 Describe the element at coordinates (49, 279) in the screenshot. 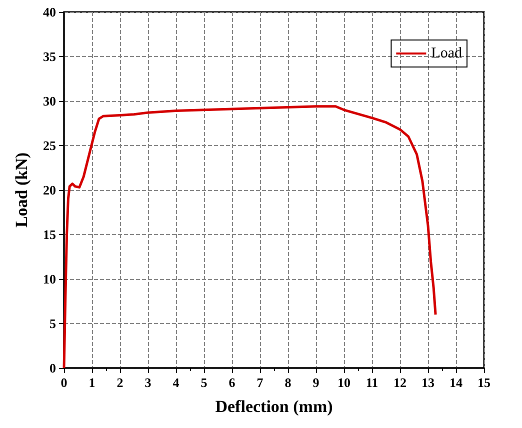

I see `y-tick-label: 10` at that location.